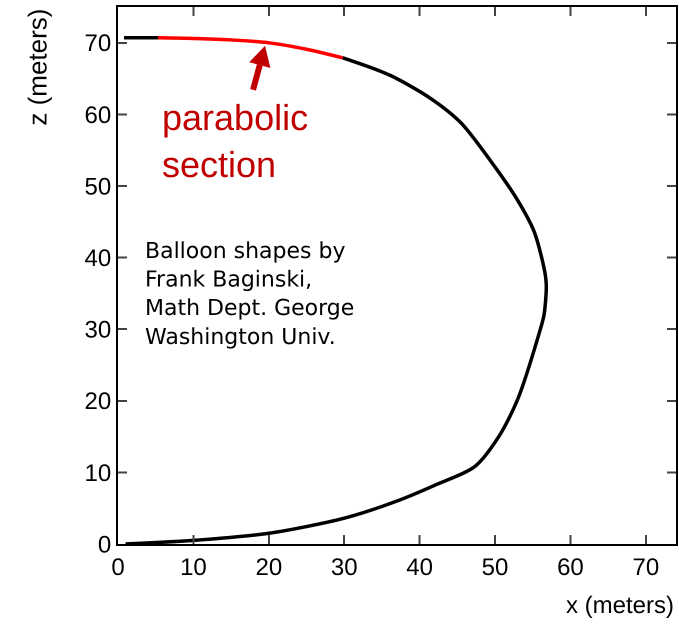 This screenshot has height=631, width=679. I want to click on x-tick-label: 40, so click(419, 567).